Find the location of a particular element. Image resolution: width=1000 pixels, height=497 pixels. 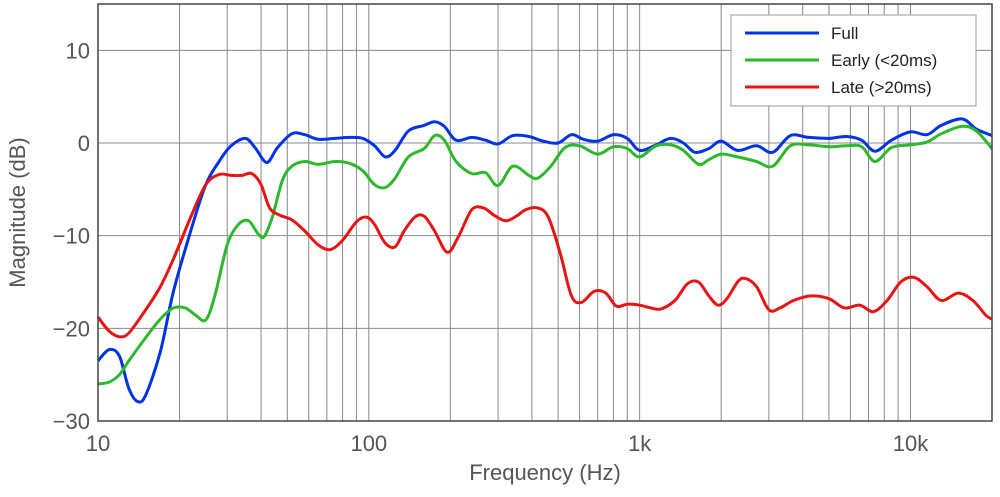

x-tick-label: 100 is located at coordinates (368, 443).